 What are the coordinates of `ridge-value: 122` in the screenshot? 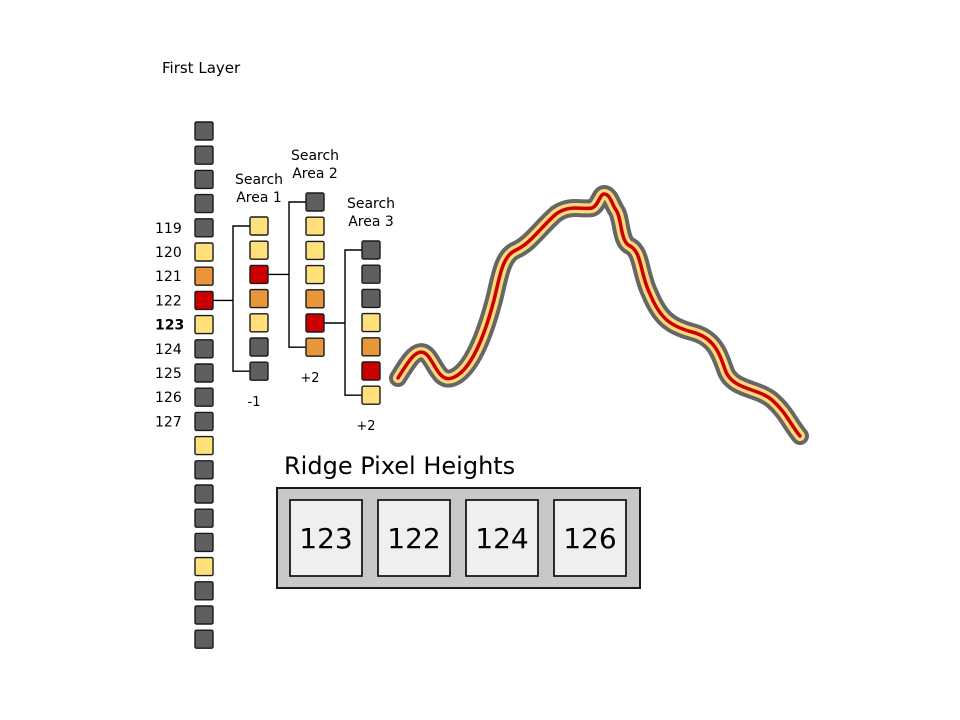 It's located at (413, 538).